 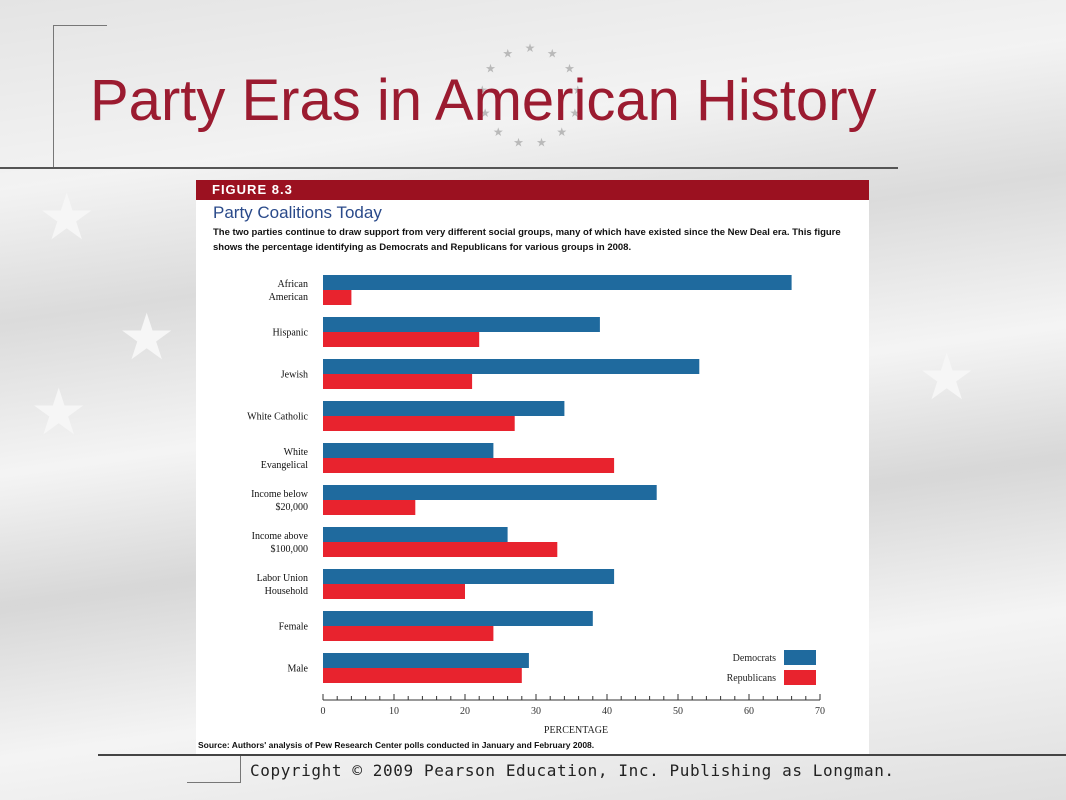 What do you see at coordinates (800, 657) in the screenshot?
I see `legend-swatch-democrats` at bounding box center [800, 657].